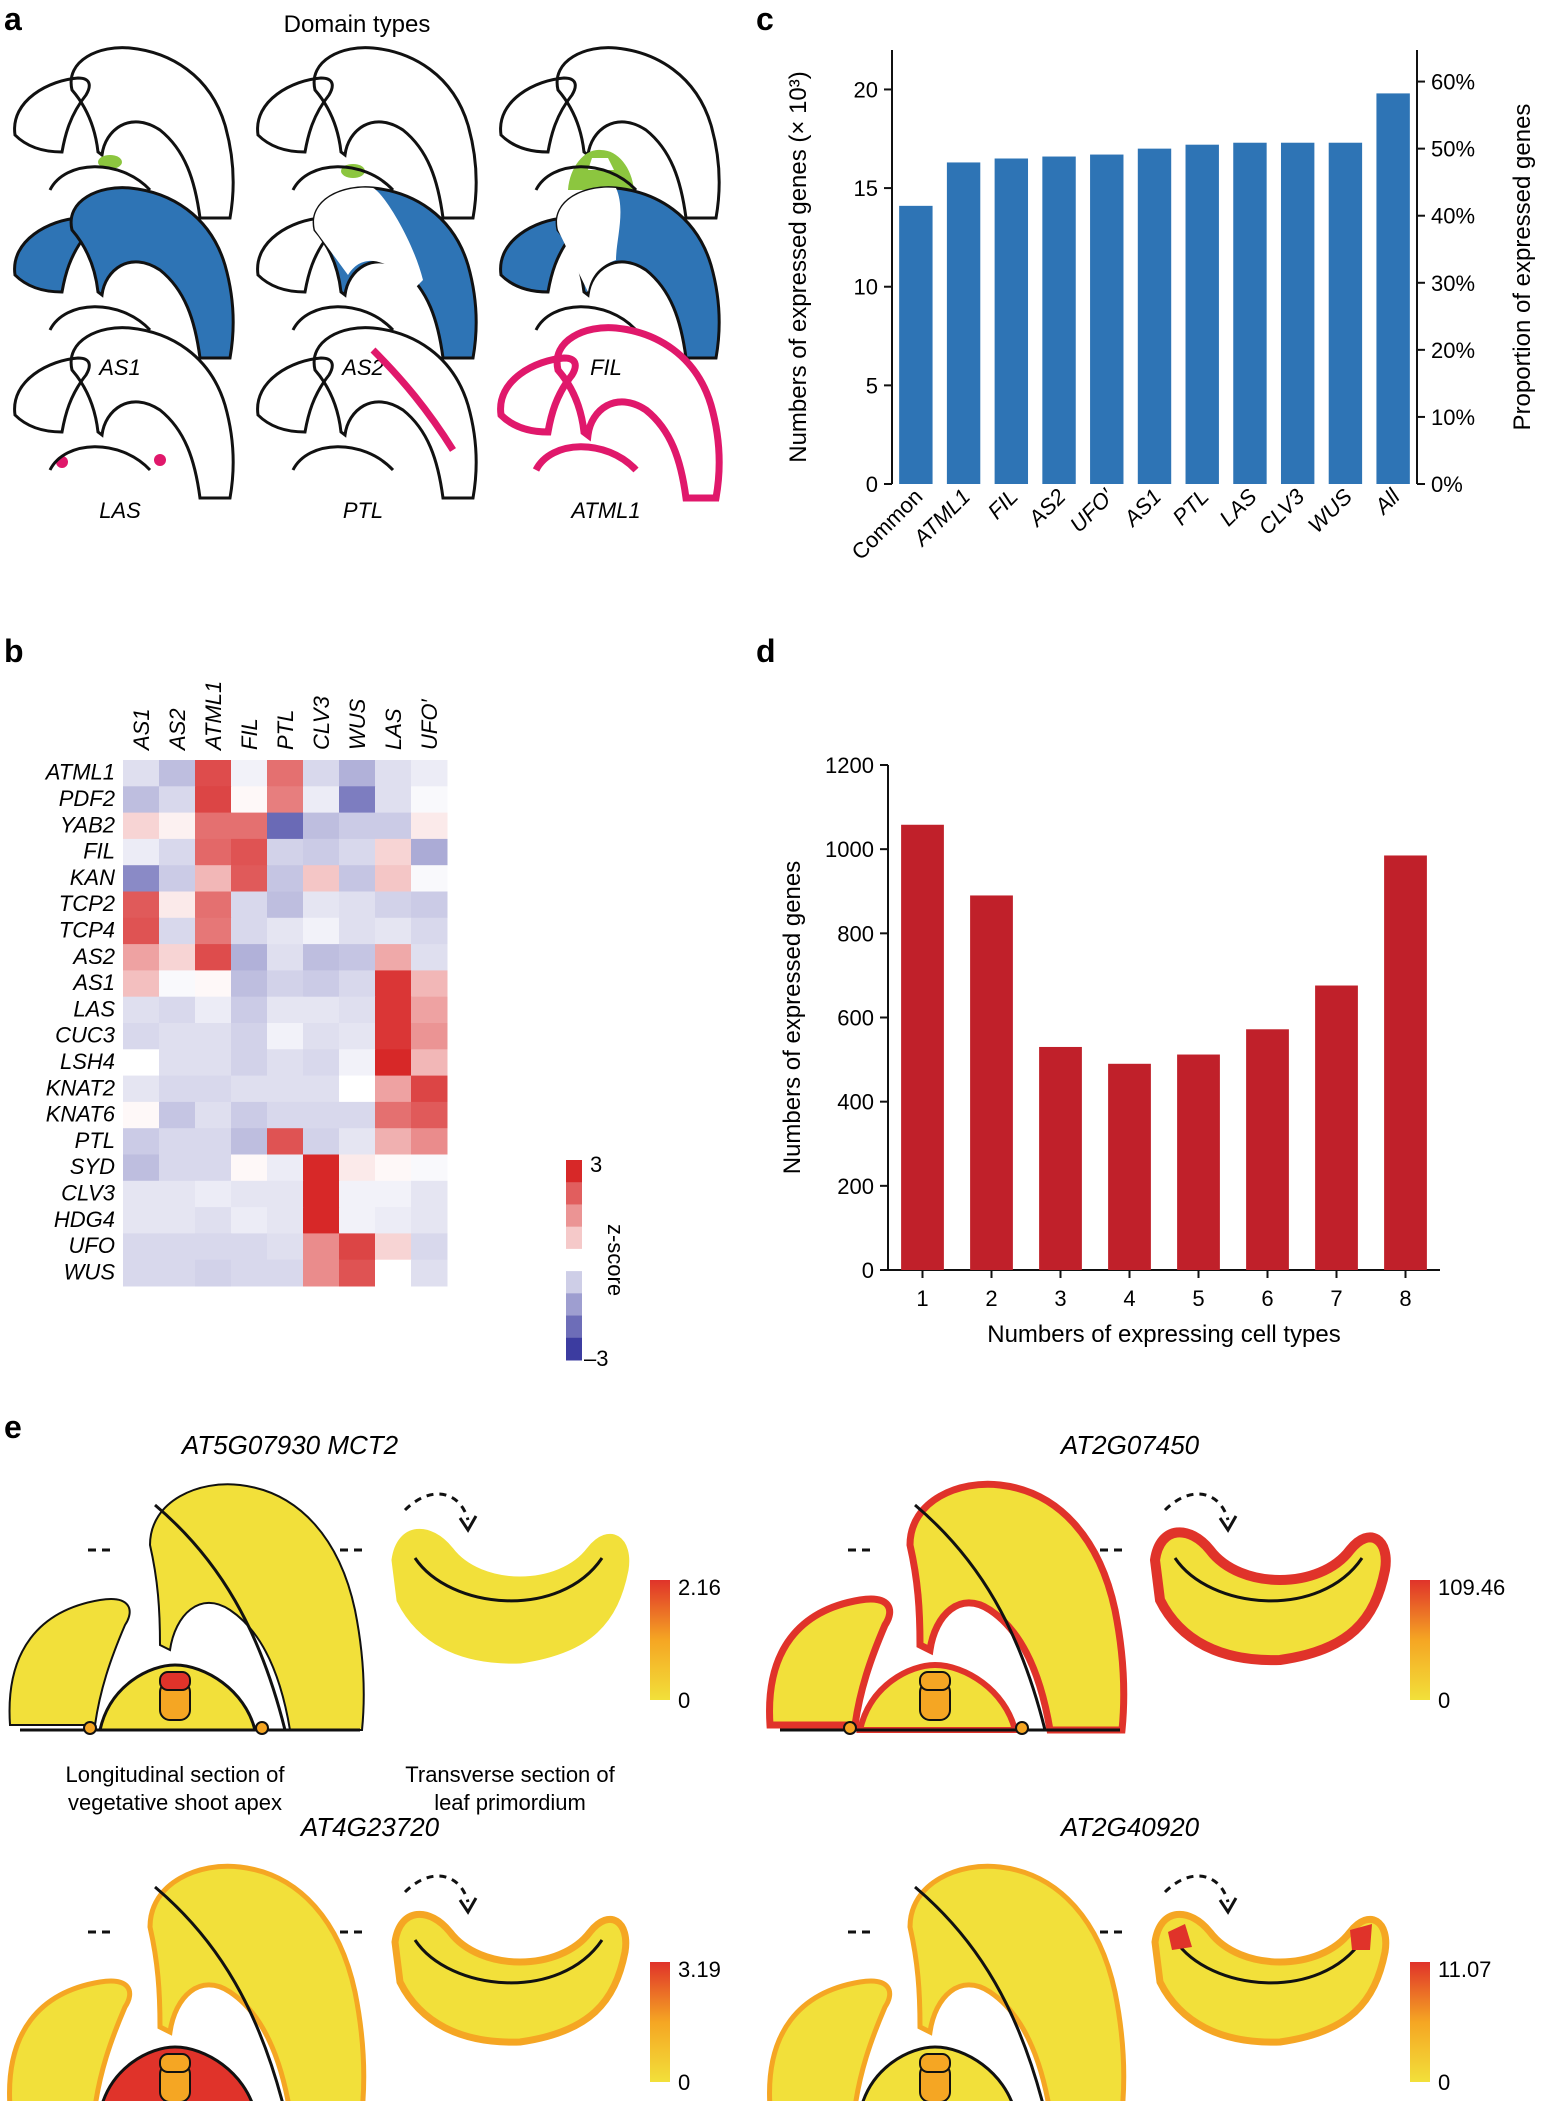 The height and width of the screenshot is (2101, 1542). I want to click on x-tick-label: AS2, so click(1046, 508).